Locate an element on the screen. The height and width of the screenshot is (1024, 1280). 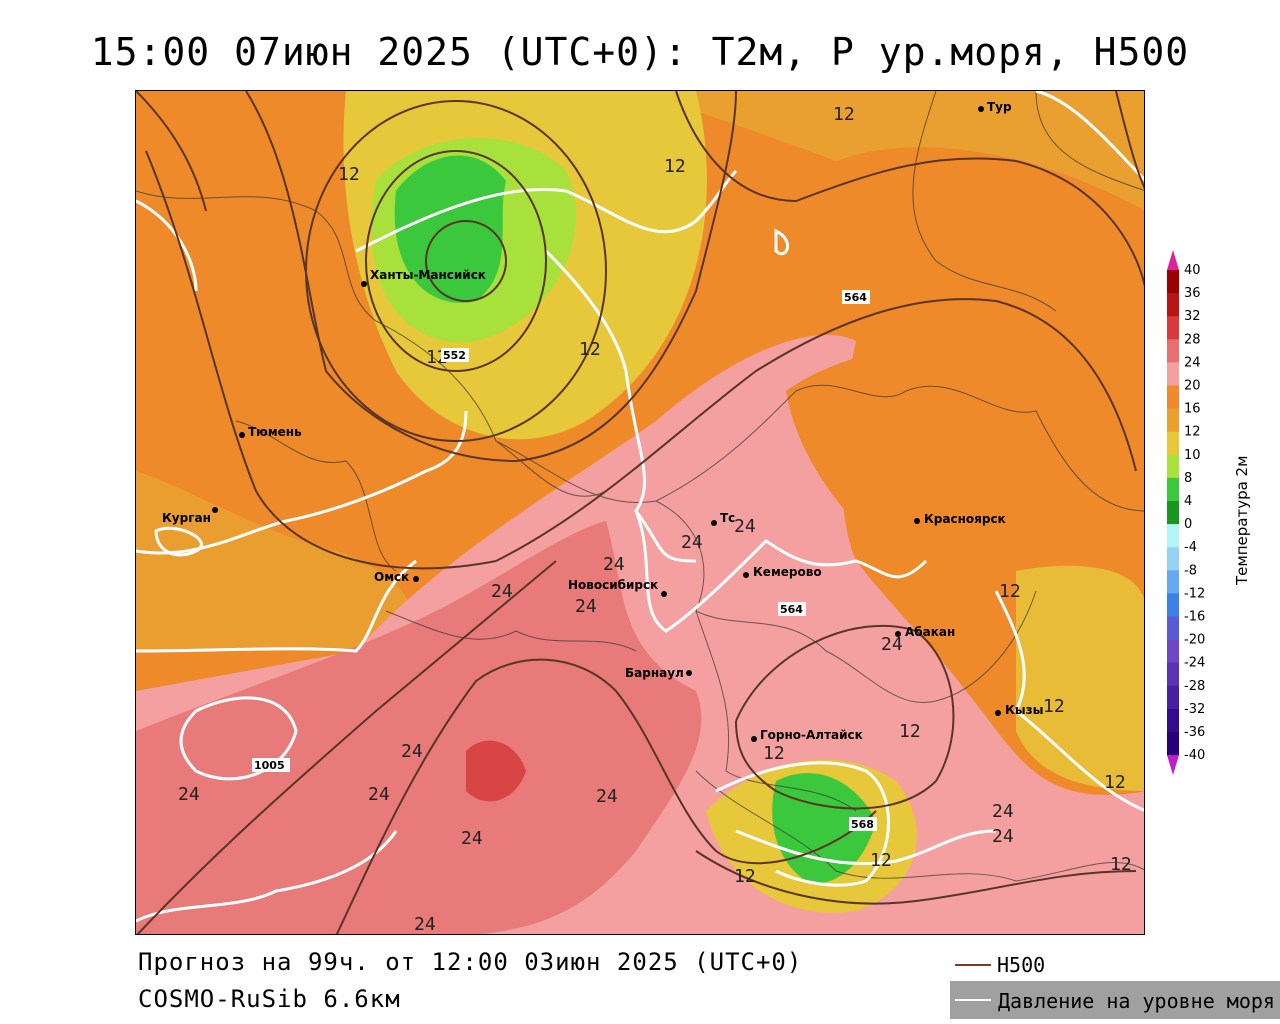
city-label: Тур is located at coordinates (999, 107).